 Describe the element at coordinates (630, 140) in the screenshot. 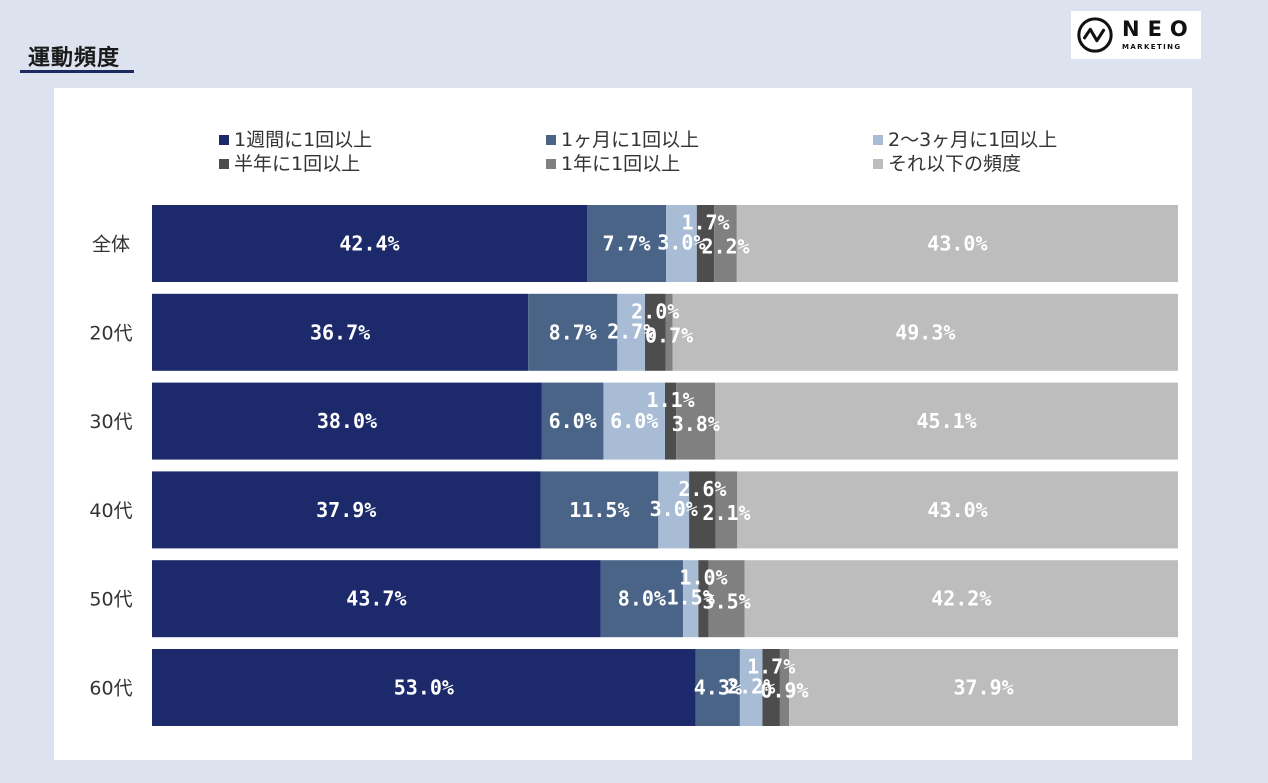

I see `legend-label-2: 1ヶ月に1回以上` at that location.